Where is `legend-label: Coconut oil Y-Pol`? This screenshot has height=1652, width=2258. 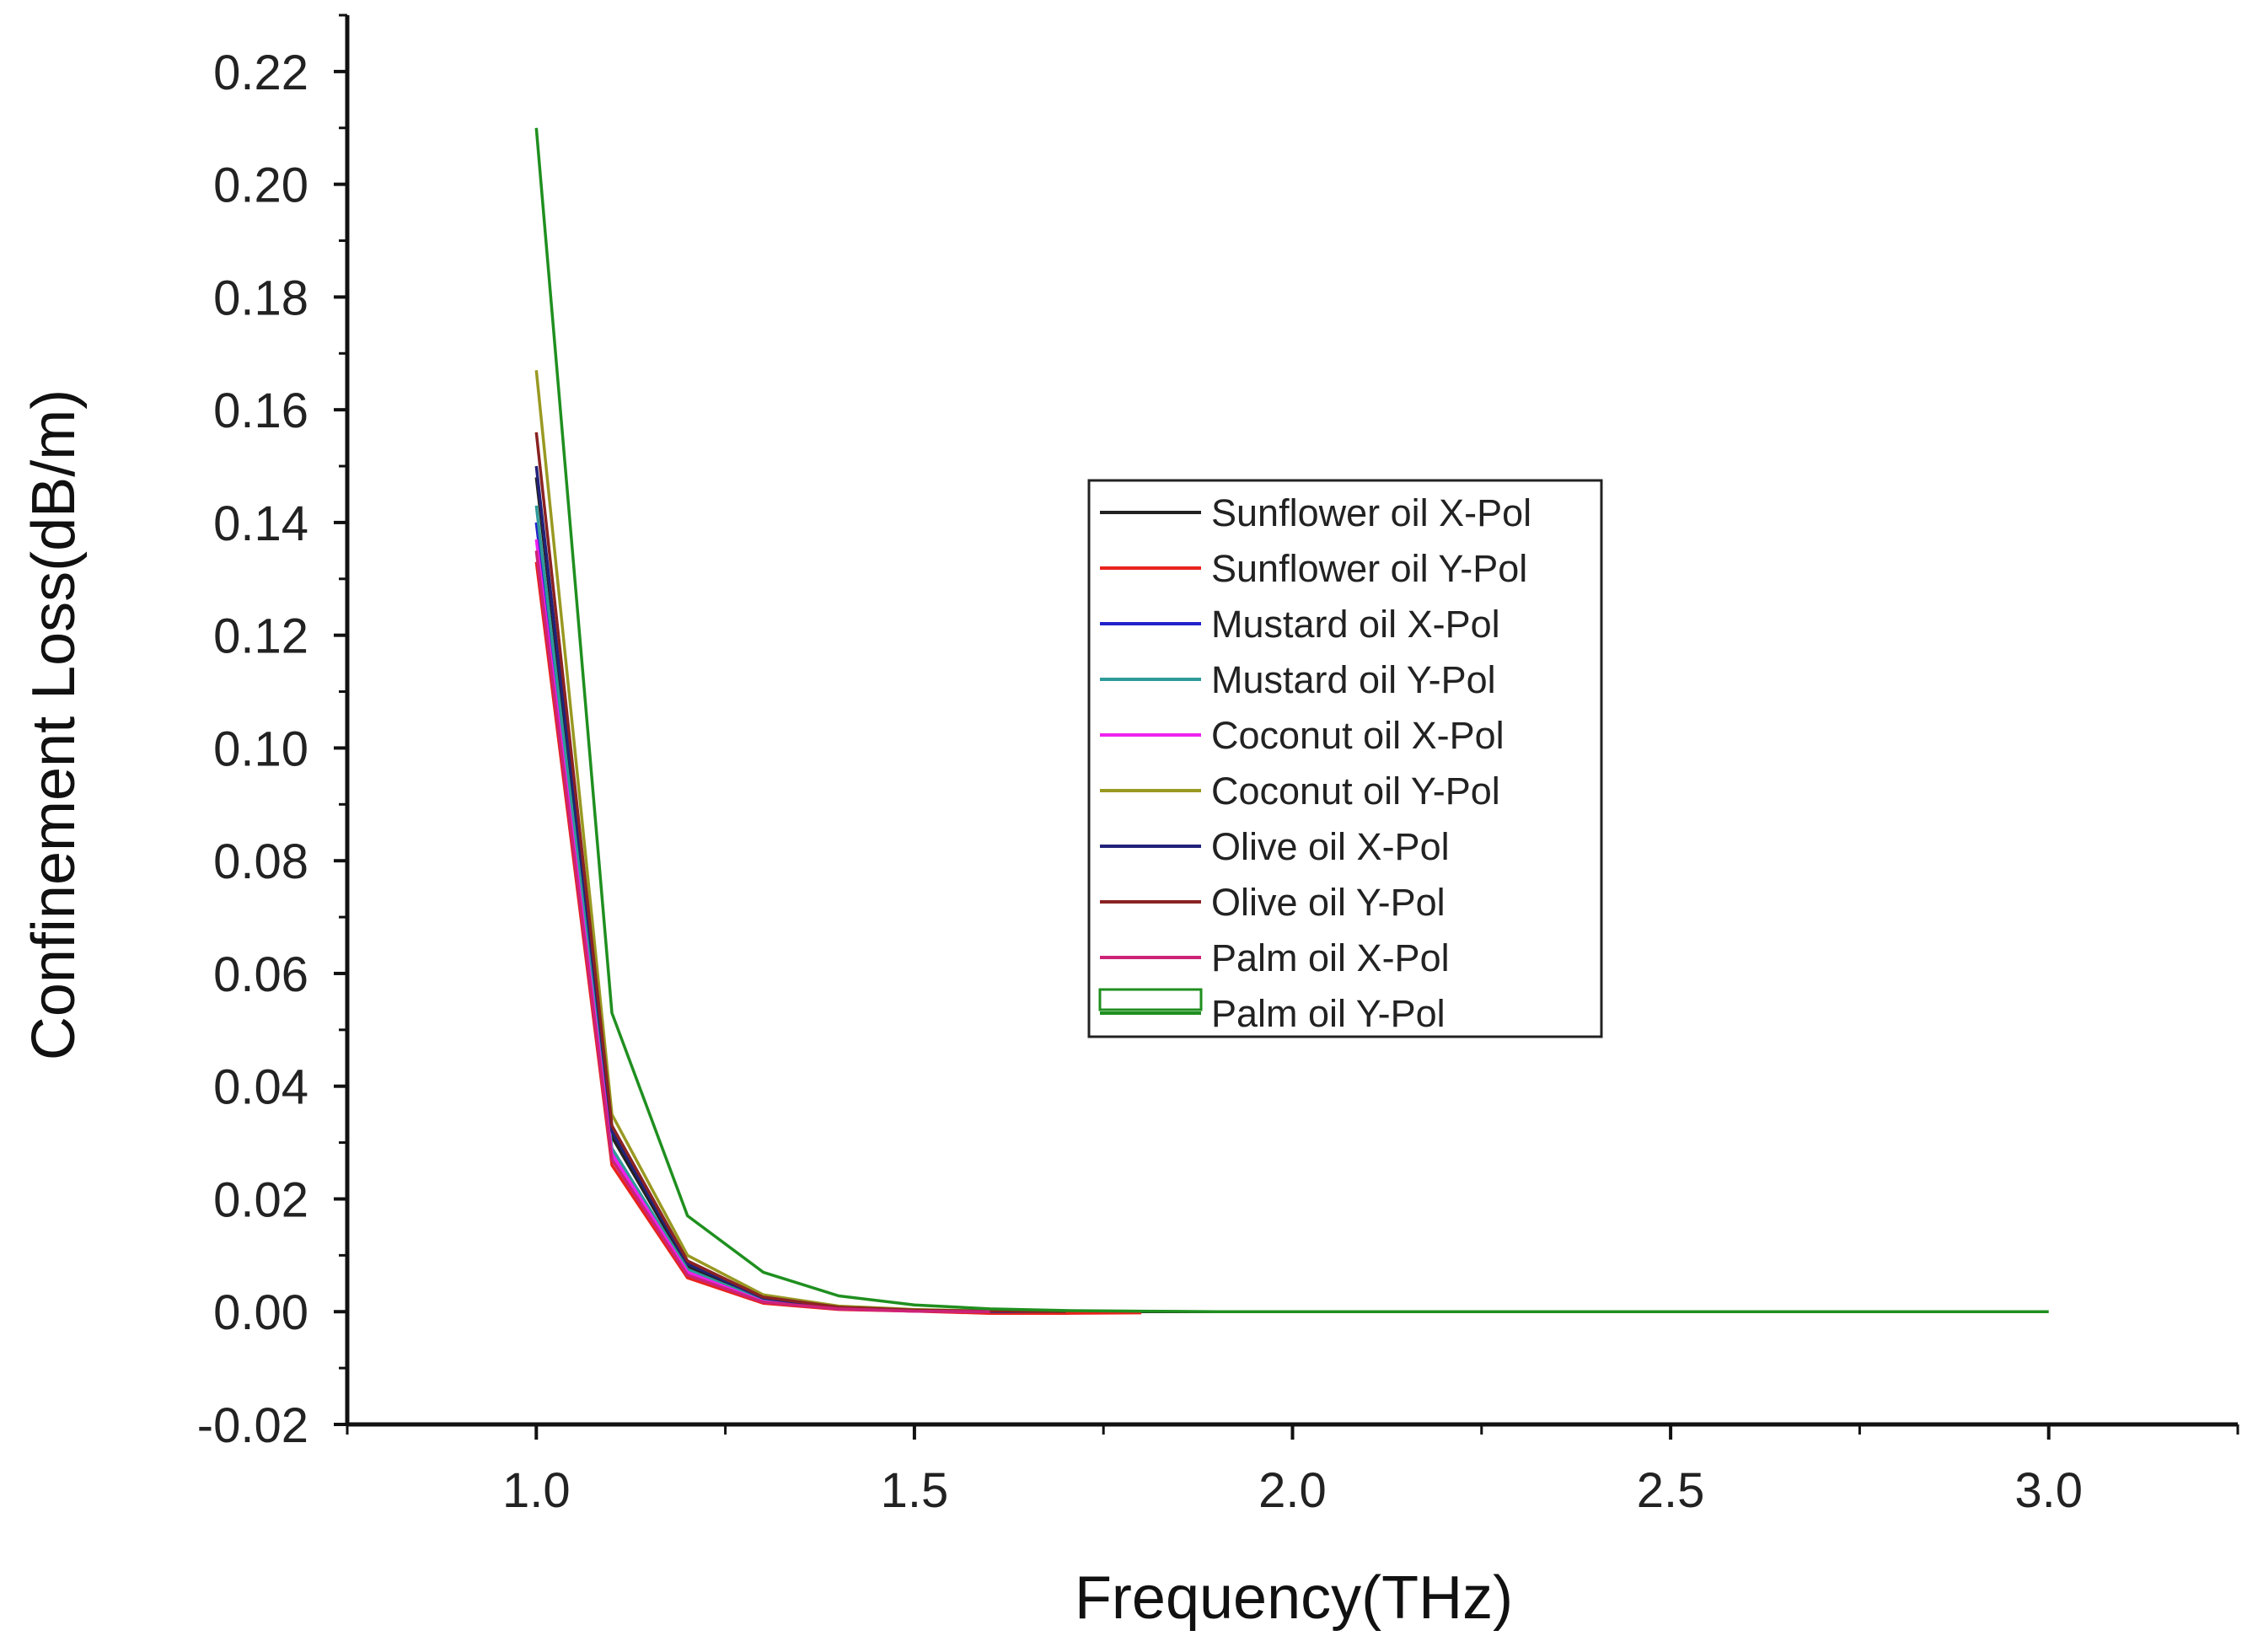
legend-label: Coconut oil Y-Pol is located at coordinates (1355, 791).